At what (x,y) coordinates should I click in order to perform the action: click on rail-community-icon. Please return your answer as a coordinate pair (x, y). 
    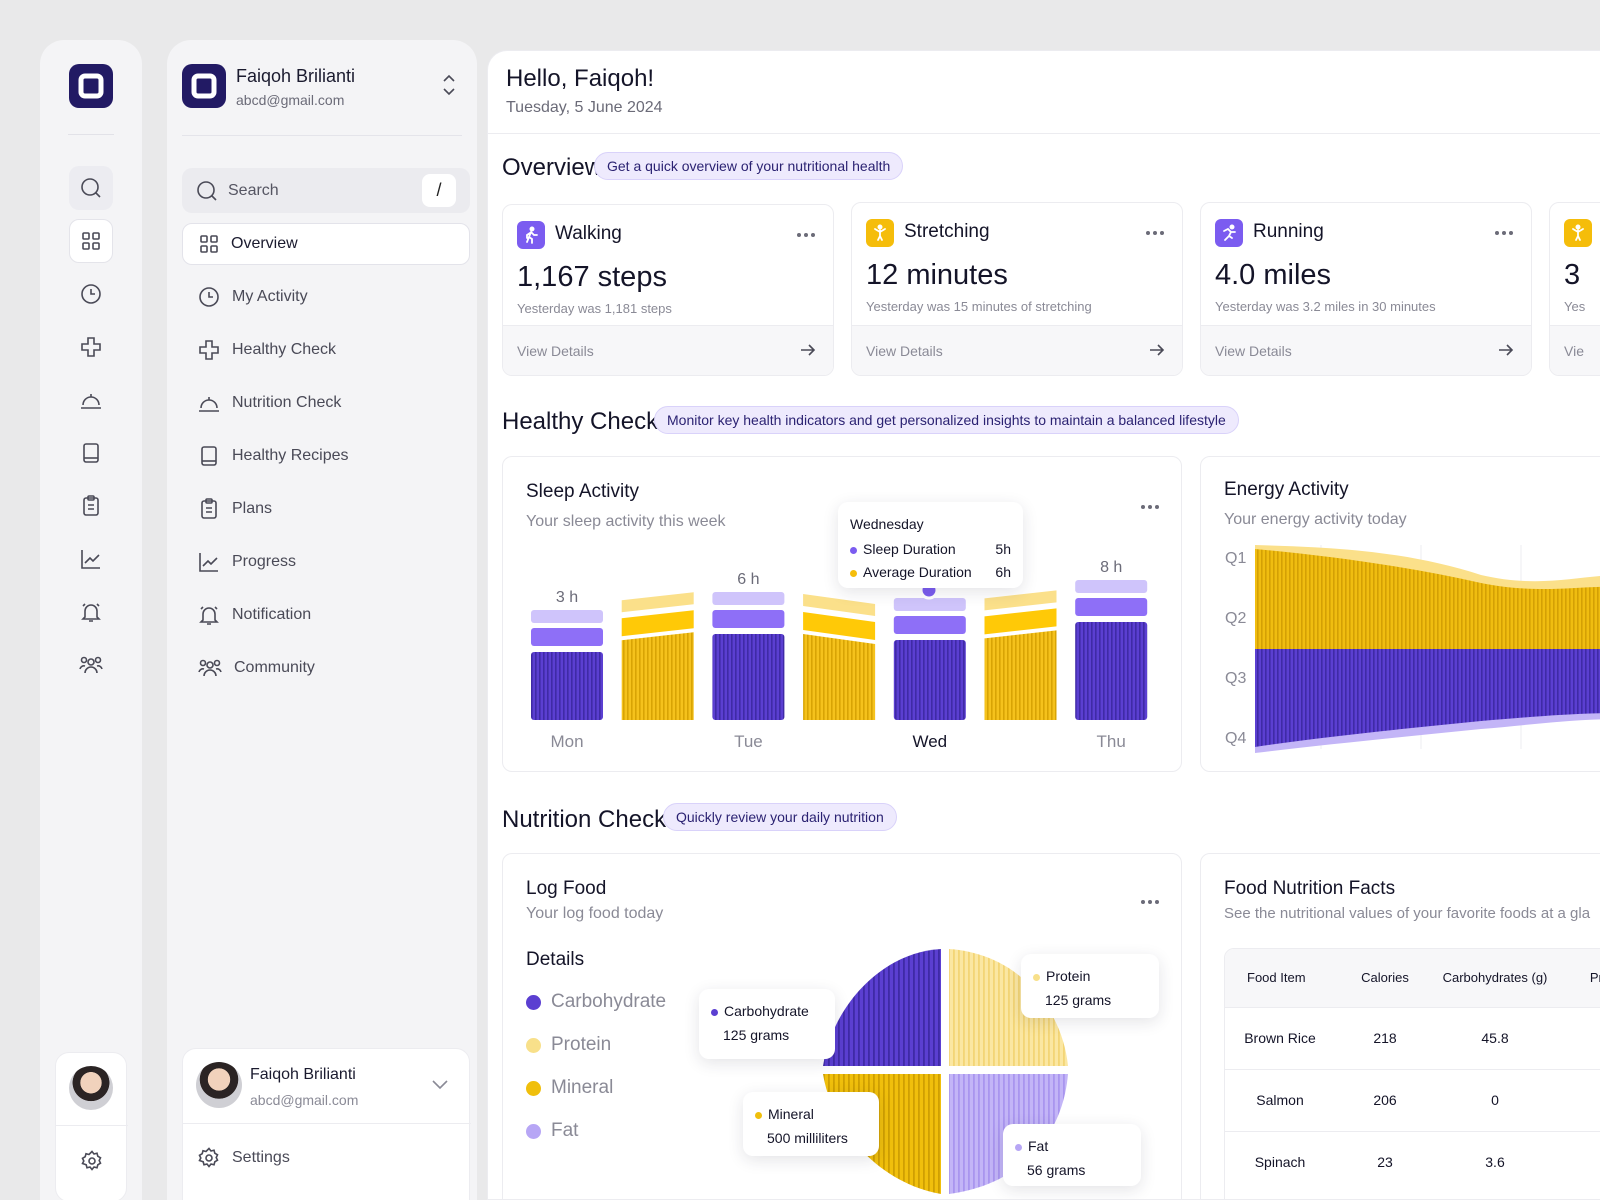
    Looking at the image, I should click on (91, 665).